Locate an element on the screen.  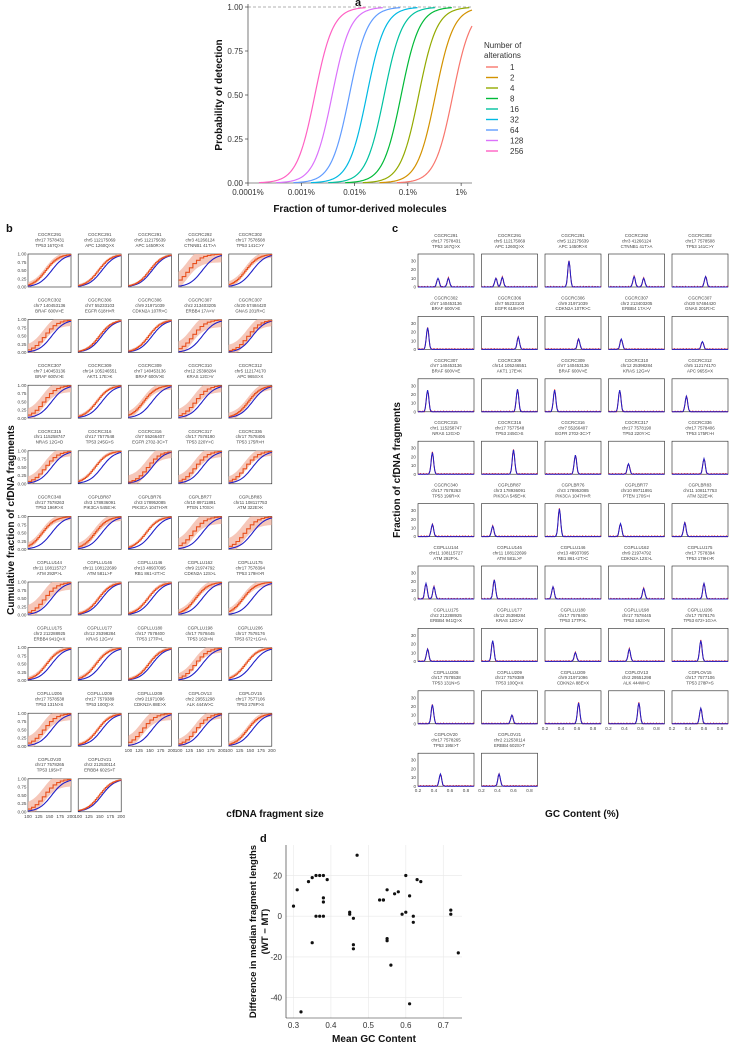
facet-title: TP53 179H>R is located at coordinates (250, 573).